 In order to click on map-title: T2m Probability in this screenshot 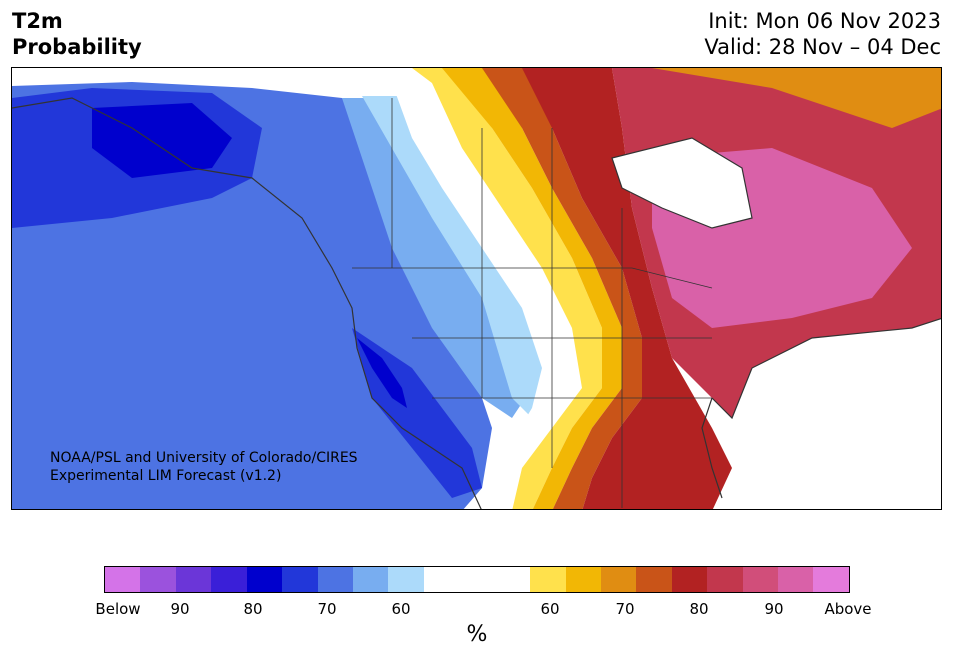, I will do `click(77, 34)`.